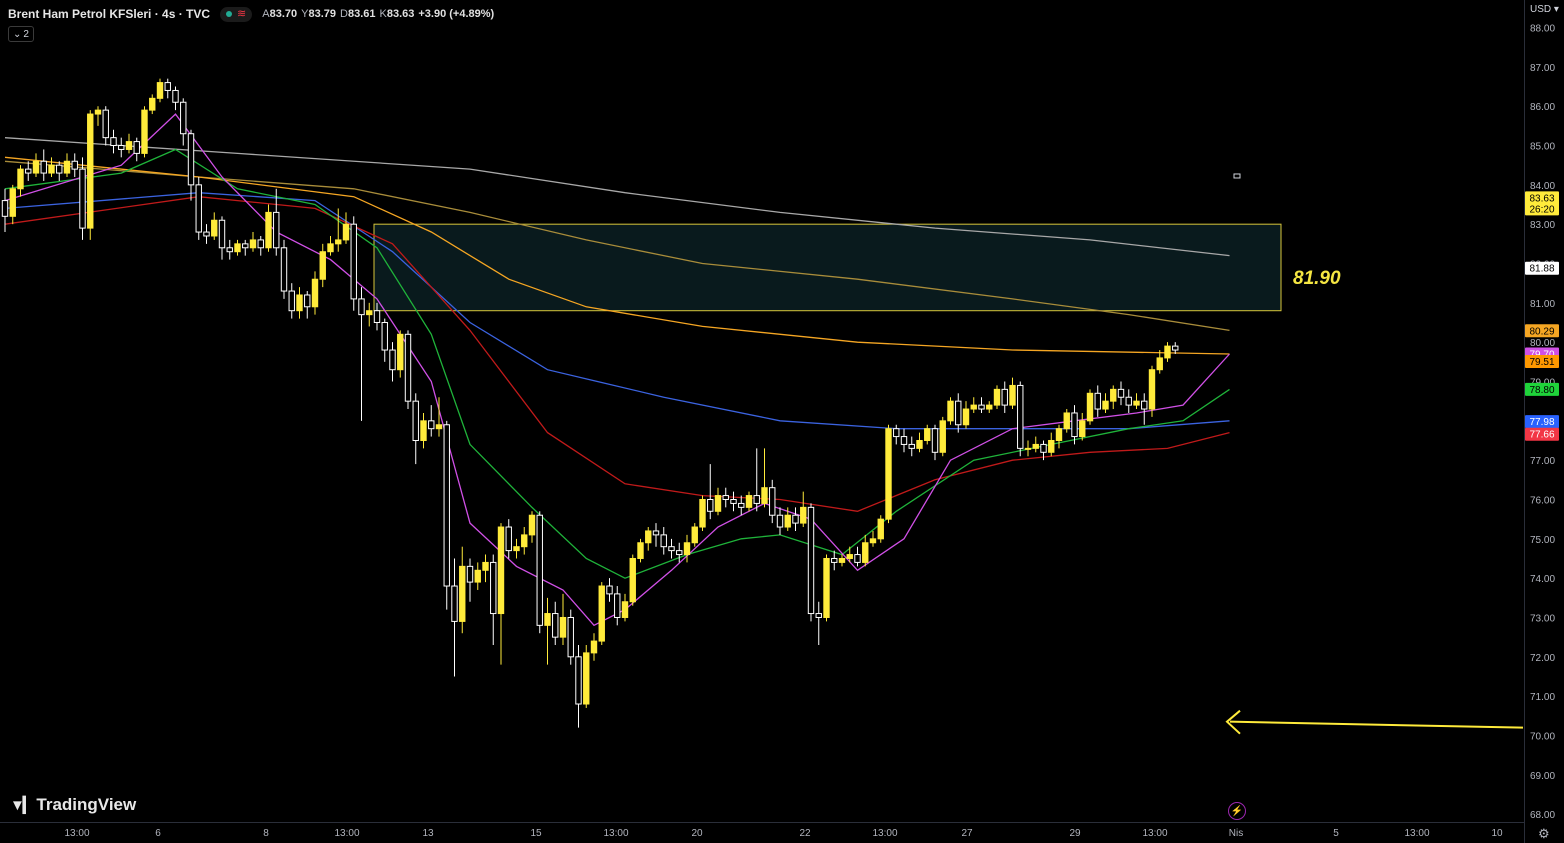  I want to click on market-open-dot-icon, so click(229, 14).